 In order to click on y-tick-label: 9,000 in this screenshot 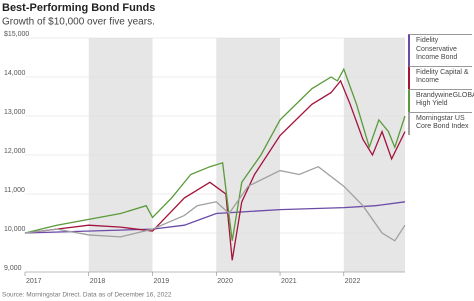, I will do `click(13, 268)`.